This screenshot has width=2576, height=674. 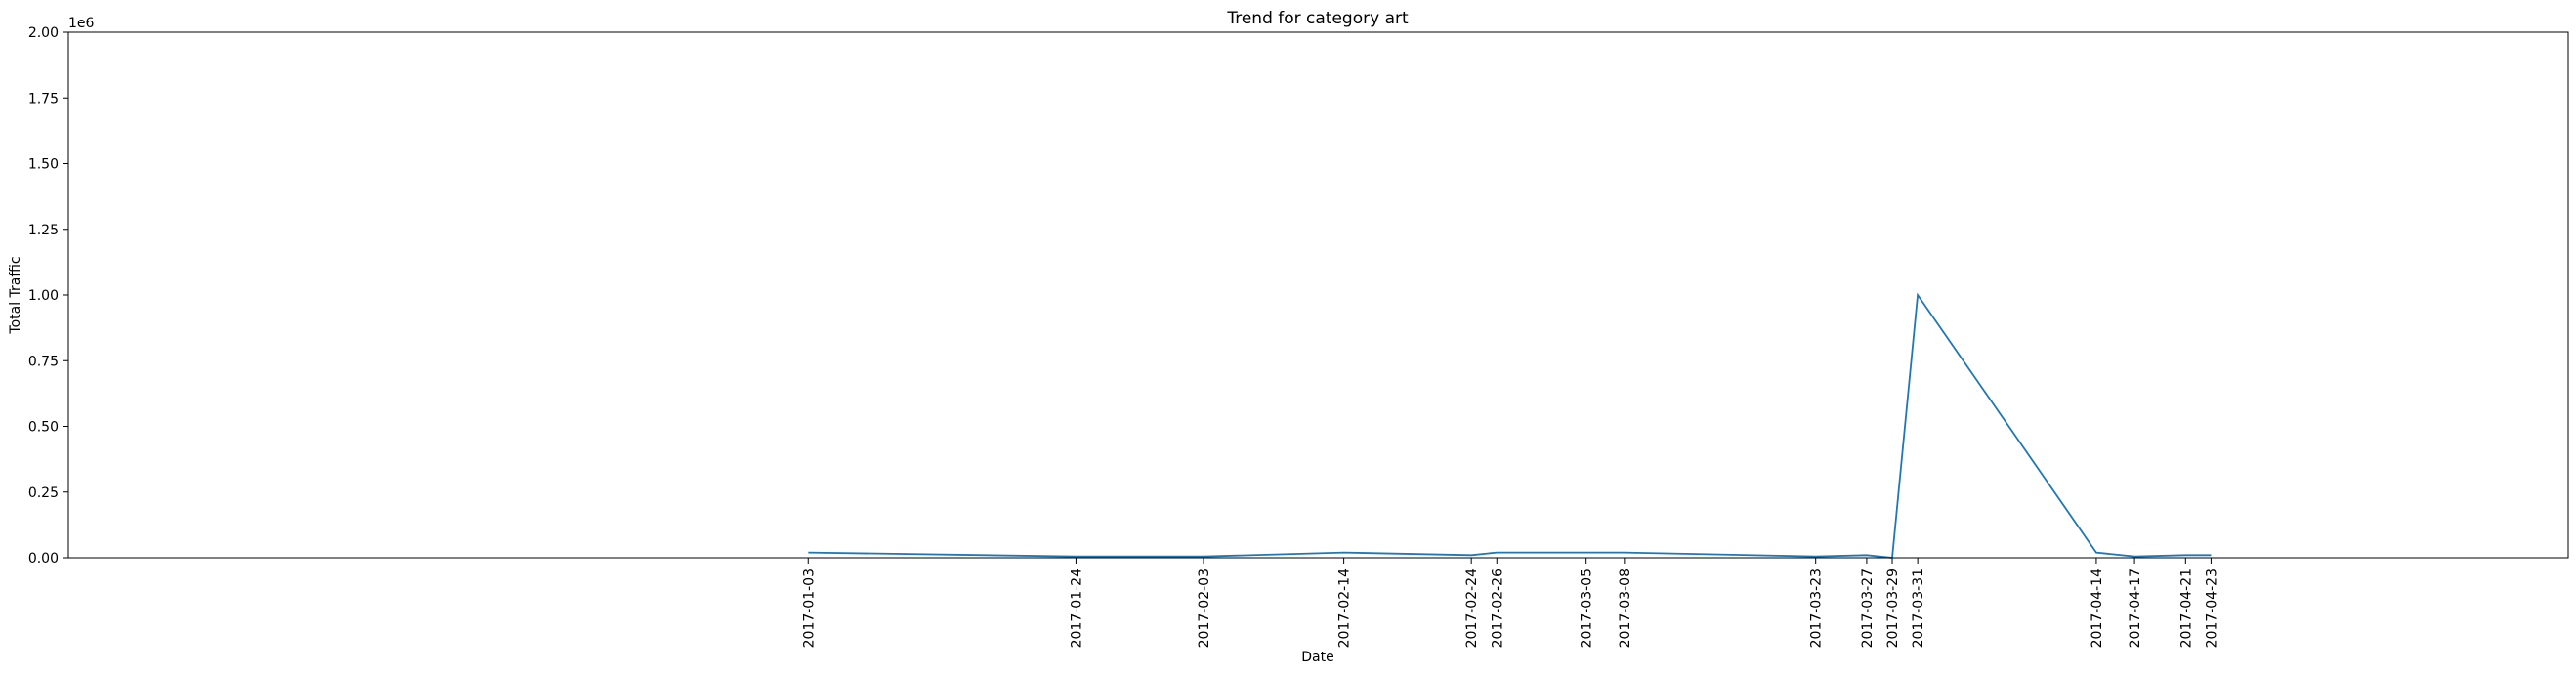 I want to click on y-tick-label: 2.00, so click(x=43, y=33).